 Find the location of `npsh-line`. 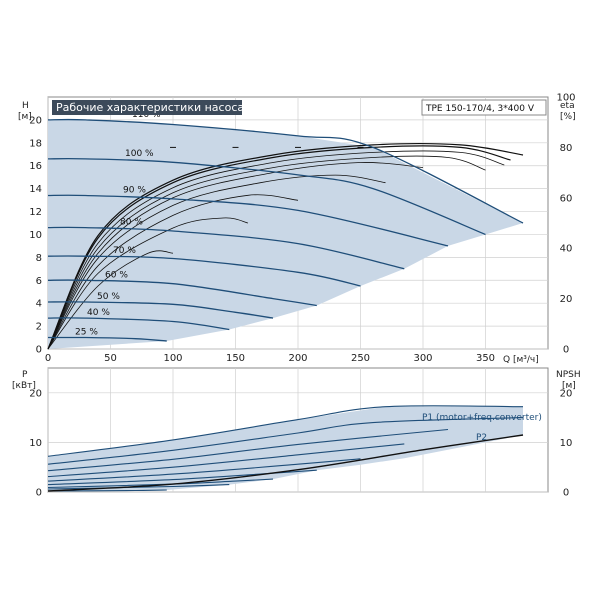

npsh-line is located at coordinates (285, 463).